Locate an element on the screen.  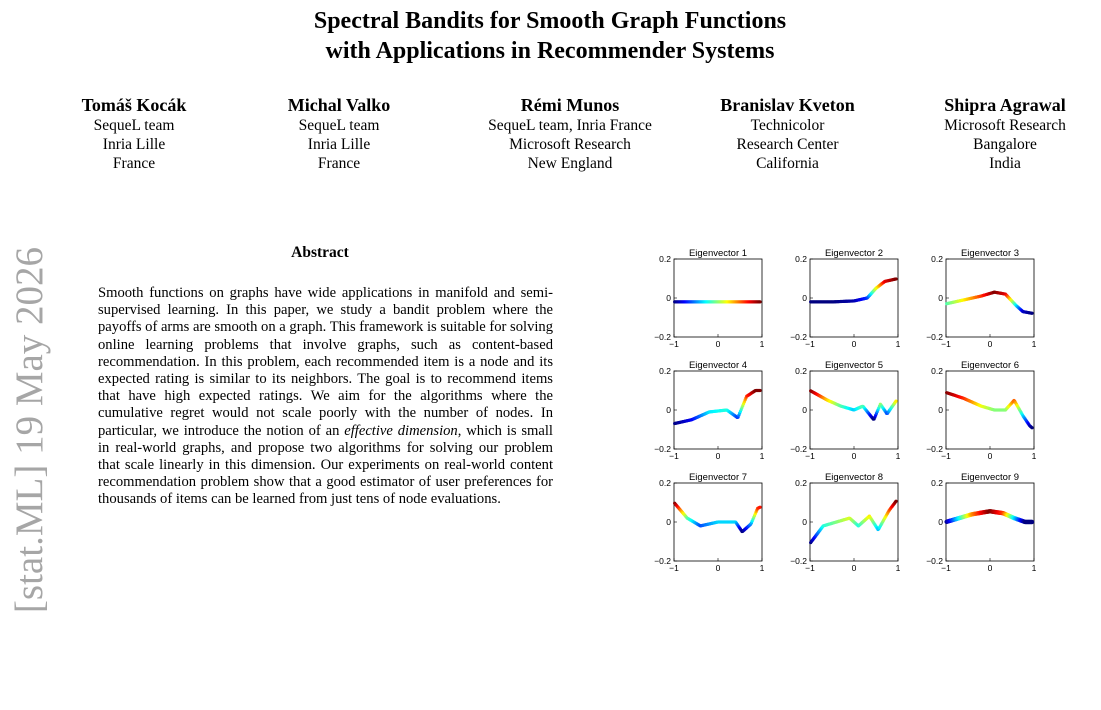
author-affiliation: India is located at coordinates (1005, 163).